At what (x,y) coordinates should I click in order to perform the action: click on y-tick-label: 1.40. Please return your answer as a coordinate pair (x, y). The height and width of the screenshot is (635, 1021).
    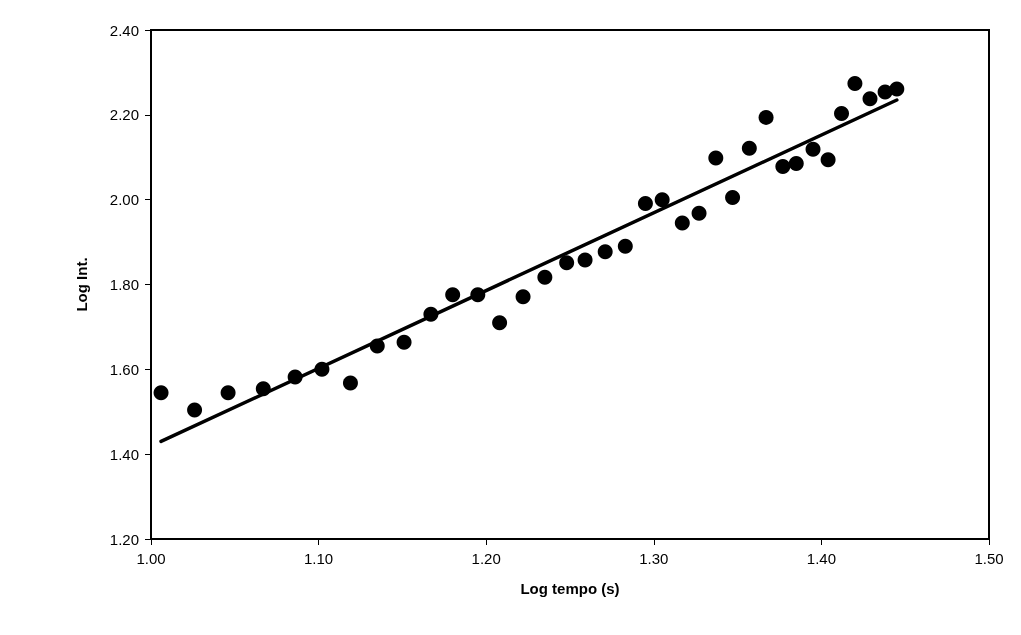
    Looking at the image, I should click on (124, 454).